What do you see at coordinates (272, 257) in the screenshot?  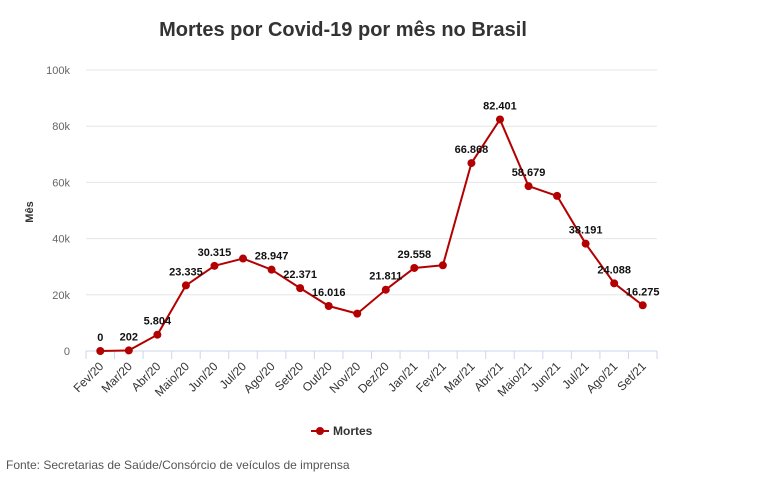 I see `data-label: 28.947` at bounding box center [272, 257].